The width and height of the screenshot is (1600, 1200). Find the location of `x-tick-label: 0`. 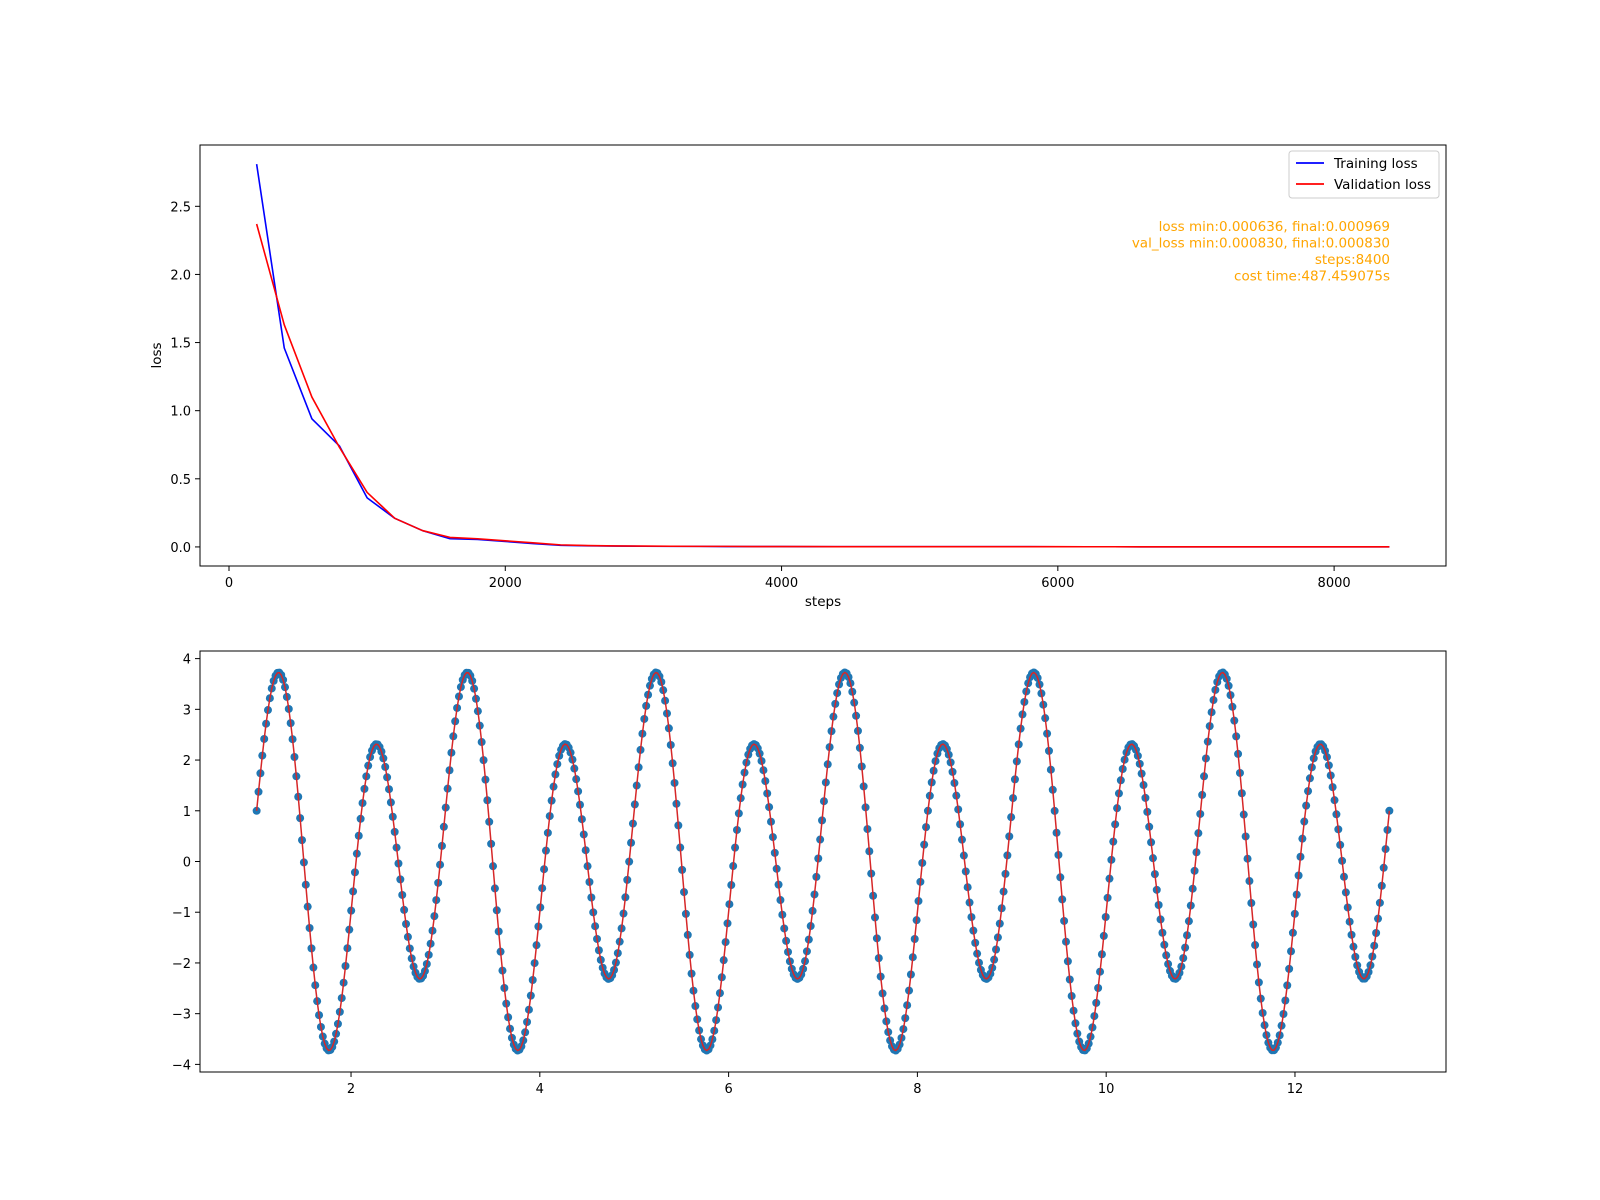

x-tick-label: 0 is located at coordinates (229, 583).